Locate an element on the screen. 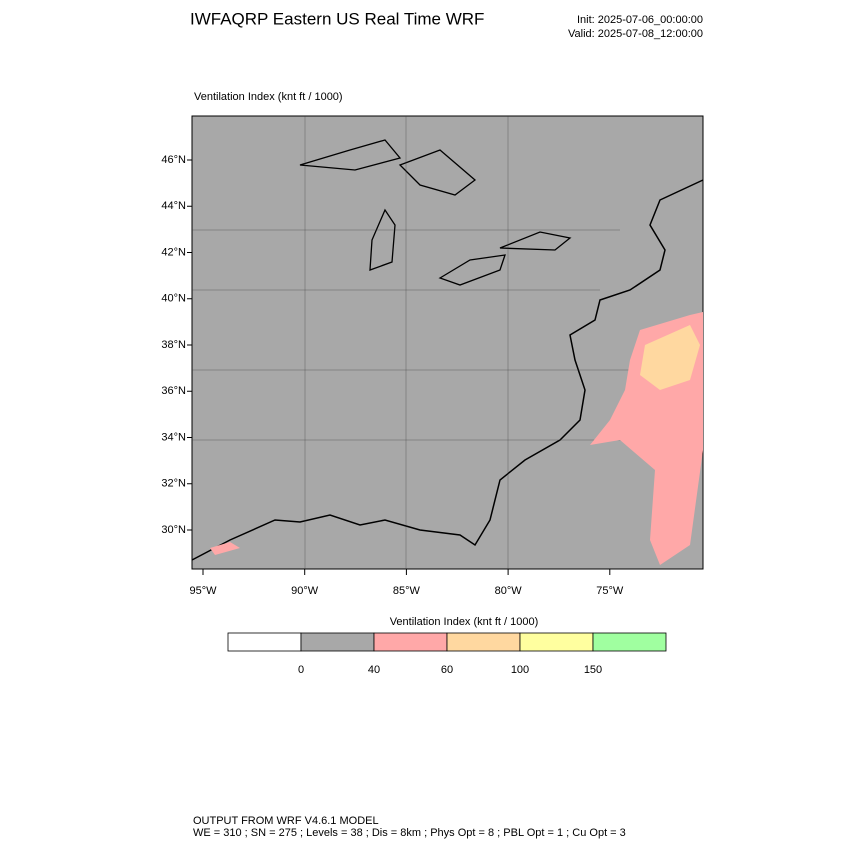  title: IWFAQRP Eastern US Real Time WRF is located at coordinates (337, 18).